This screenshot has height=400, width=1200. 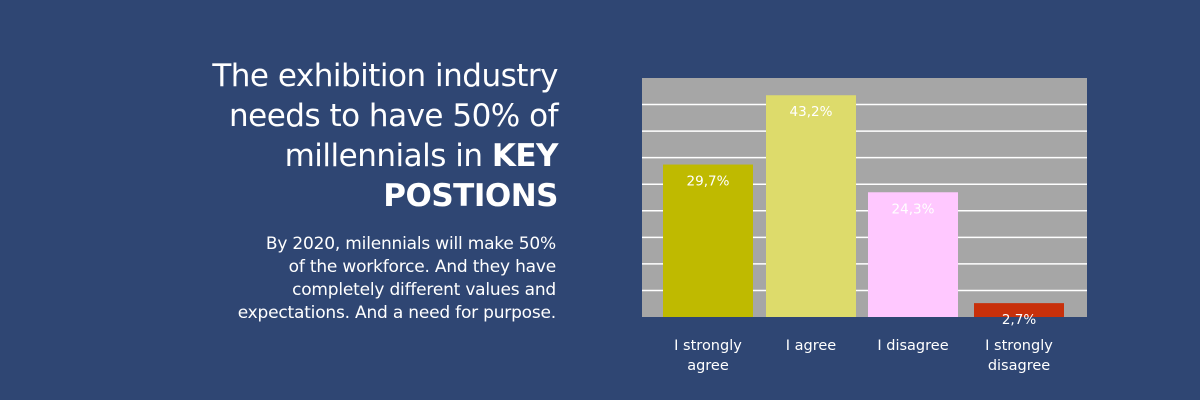 What do you see at coordinates (388, 156) in the screenshot?
I see `headline-line-3-text: millennials in` at bounding box center [388, 156].